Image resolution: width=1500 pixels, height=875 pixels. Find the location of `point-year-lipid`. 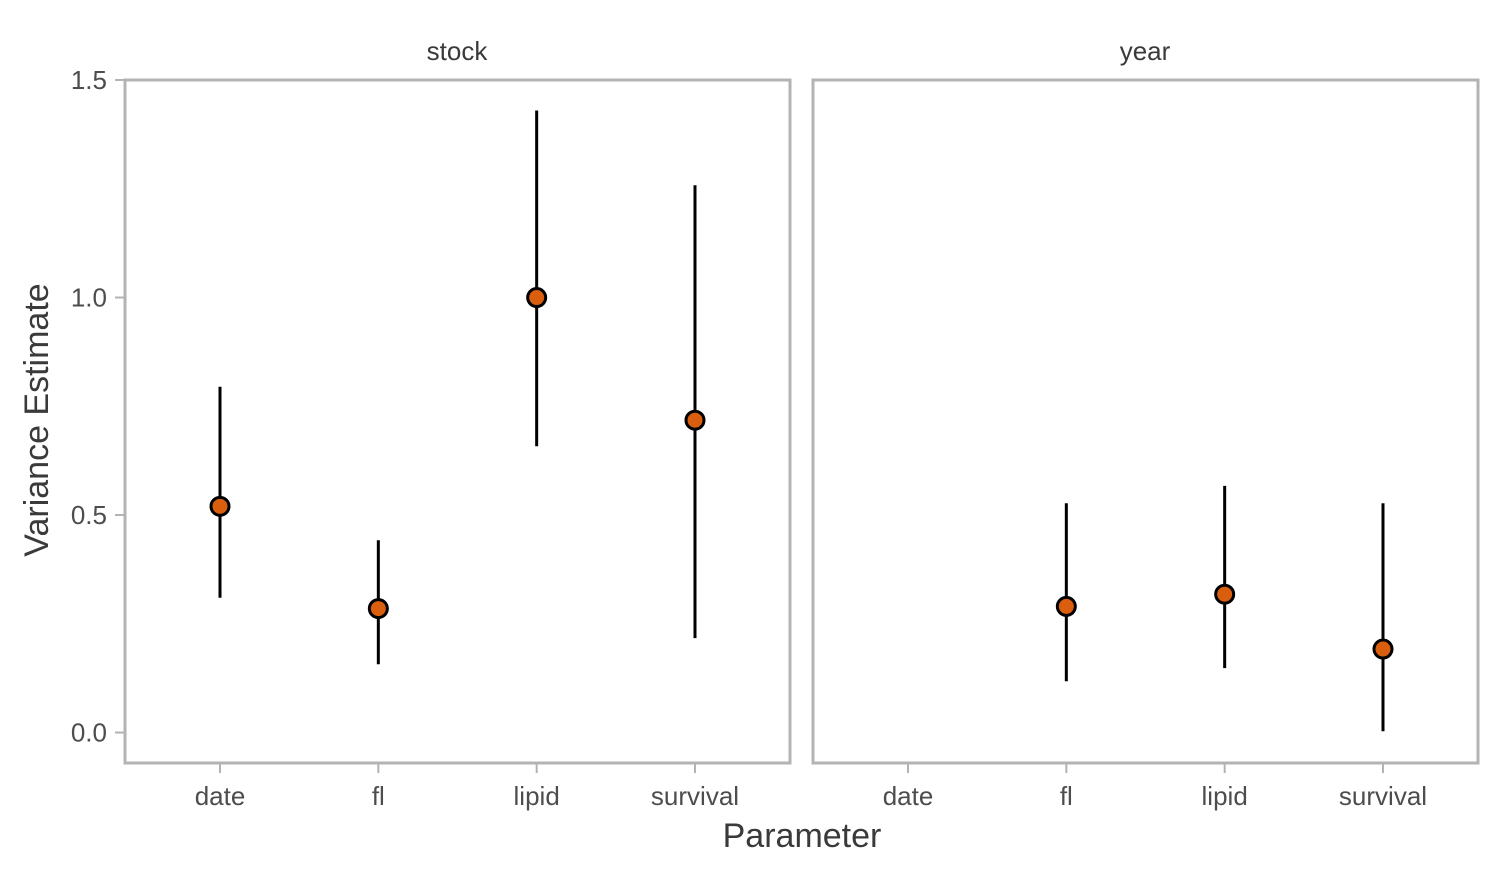

point-year-lipid is located at coordinates (1225, 594).